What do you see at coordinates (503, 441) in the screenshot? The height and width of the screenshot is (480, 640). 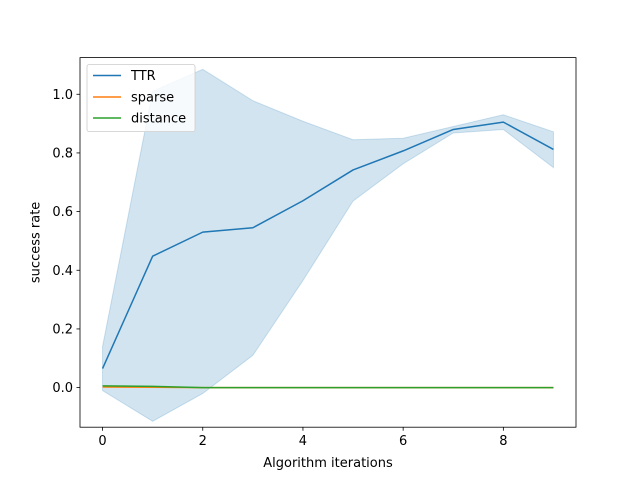 I see `x-tick-label: 8` at bounding box center [503, 441].